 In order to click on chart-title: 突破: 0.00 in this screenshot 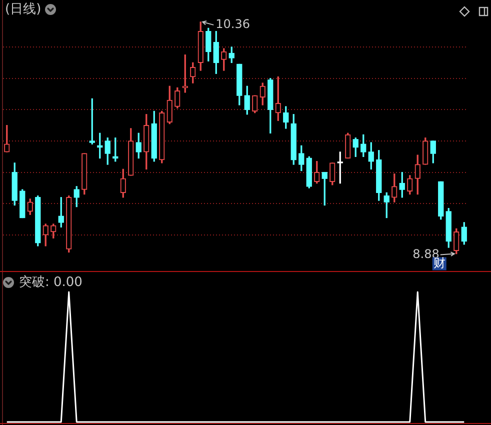, I will do `click(50, 282)`.